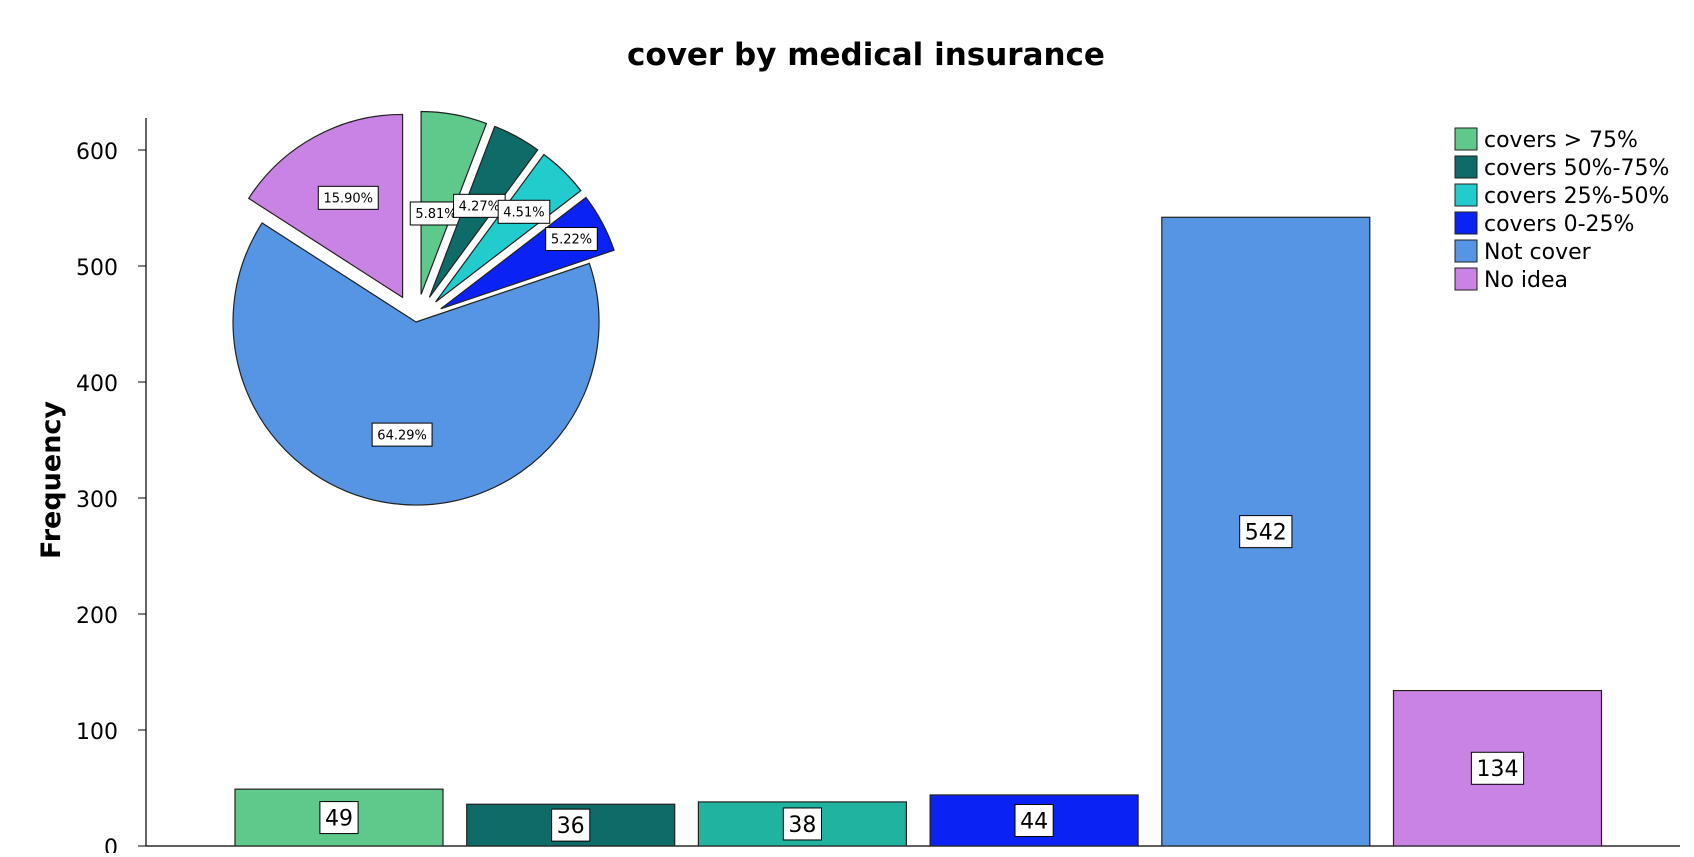 The image size is (1694, 857). I want to click on pie-slice-label-text: 4.51%, so click(523, 212).